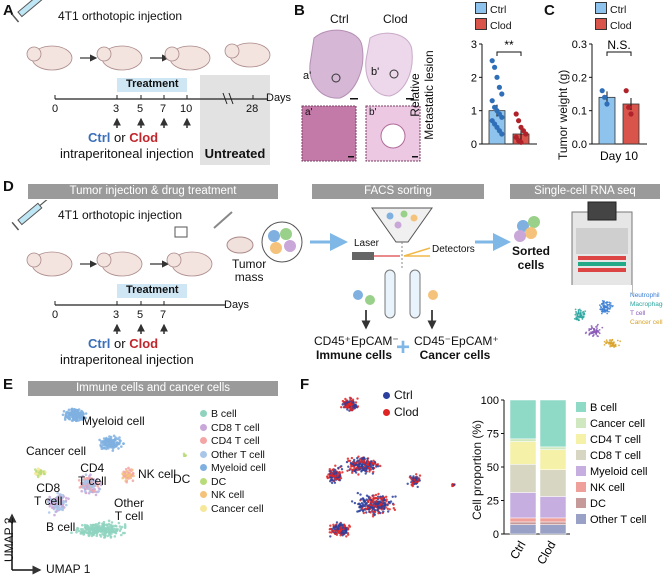  Describe the element at coordinates (29, 215) in the screenshot. I see `syringe-icon` at that location.